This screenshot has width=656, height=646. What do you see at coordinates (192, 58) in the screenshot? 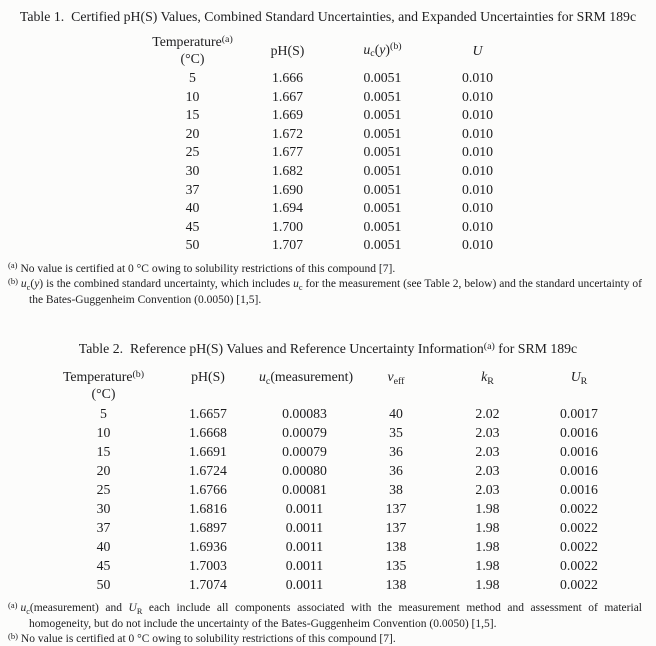
I see `table1-header-temperature-unit: (°C)` at bounding box center [192, 58].